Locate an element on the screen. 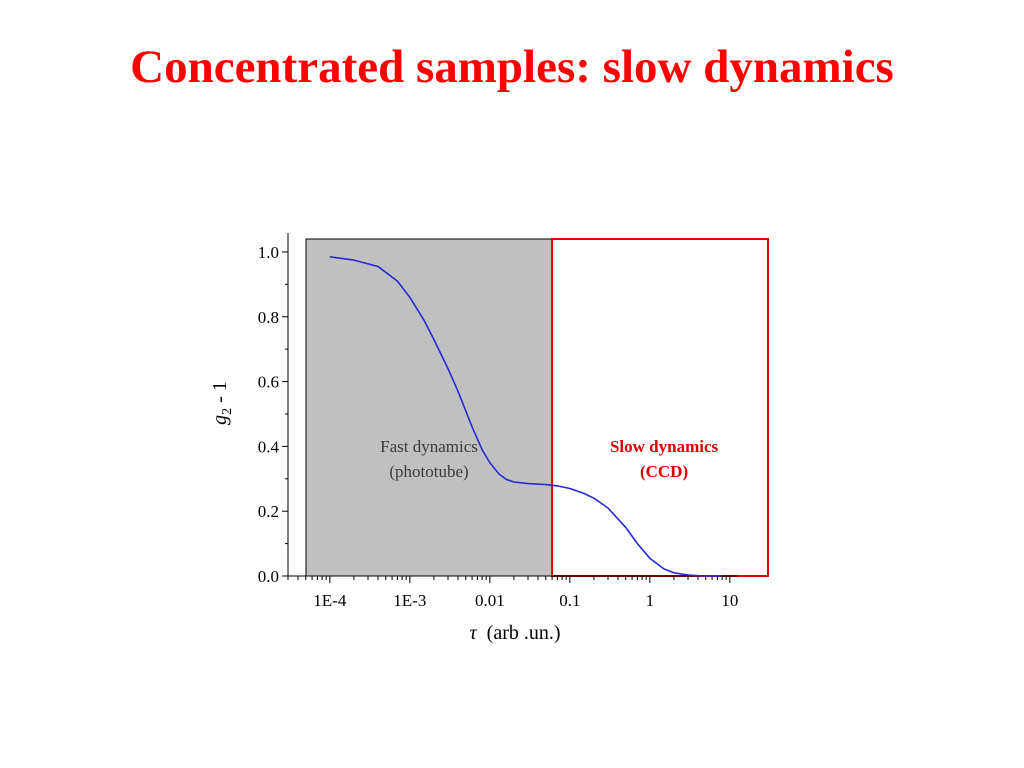 This screenshot has width=1024, height=768. x-axis-title: τ (arb .un.) is located at coordinates (514, 633).